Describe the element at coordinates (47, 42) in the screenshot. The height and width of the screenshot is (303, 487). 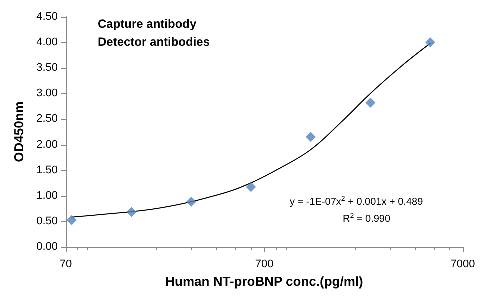
I see `y-tick-label: 4.00` at that location.